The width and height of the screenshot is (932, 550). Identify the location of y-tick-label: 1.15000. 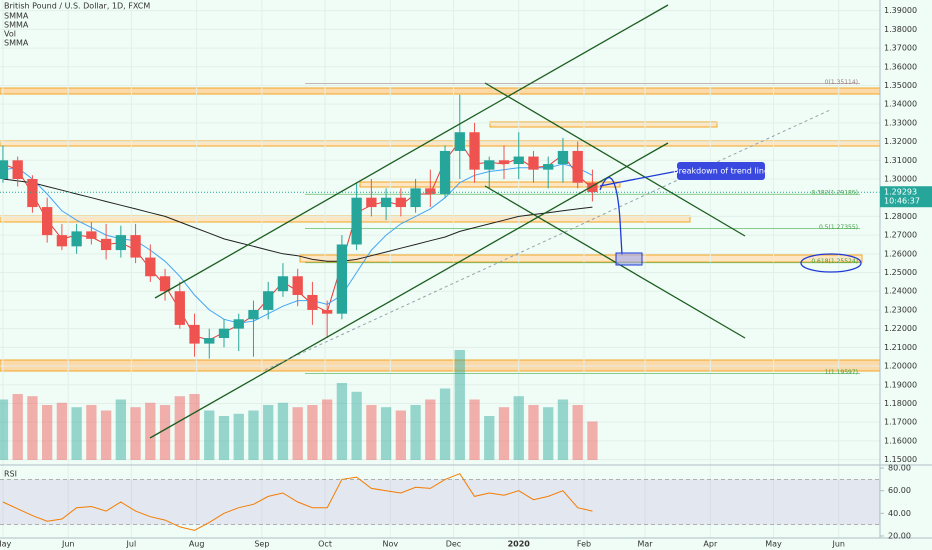
(900, 459).